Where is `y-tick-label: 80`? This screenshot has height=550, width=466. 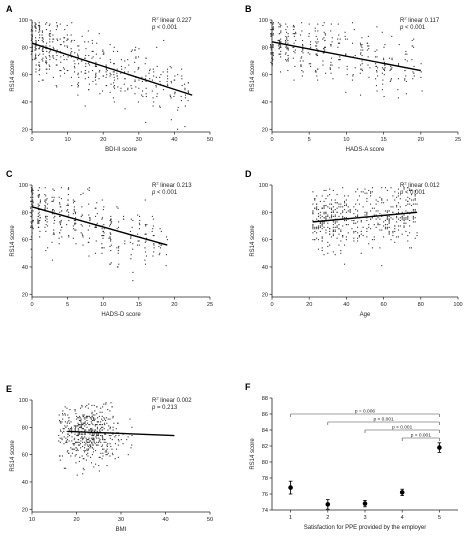 y-tick-label: 80 is located at coordinates (265, 213).